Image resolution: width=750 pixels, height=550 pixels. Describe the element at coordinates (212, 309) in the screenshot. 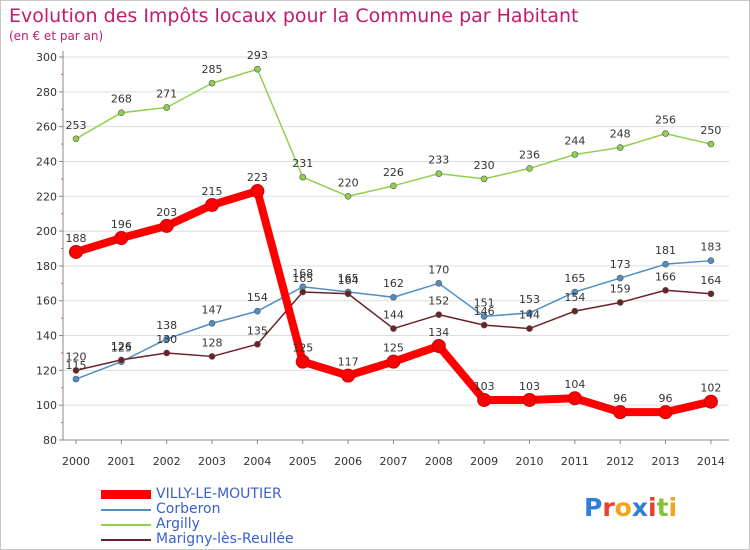

I see `data-label: 147` at that location.